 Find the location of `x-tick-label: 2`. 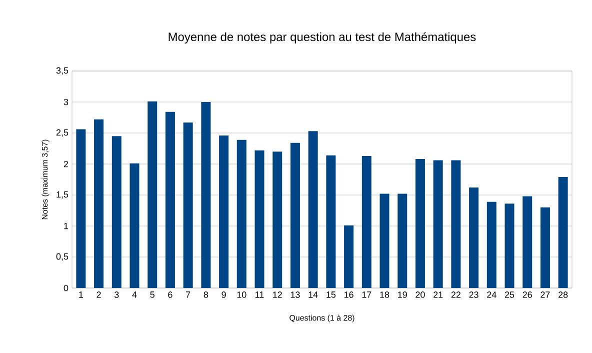

x-tick-label: 2 is located at coordinates (98, 295).